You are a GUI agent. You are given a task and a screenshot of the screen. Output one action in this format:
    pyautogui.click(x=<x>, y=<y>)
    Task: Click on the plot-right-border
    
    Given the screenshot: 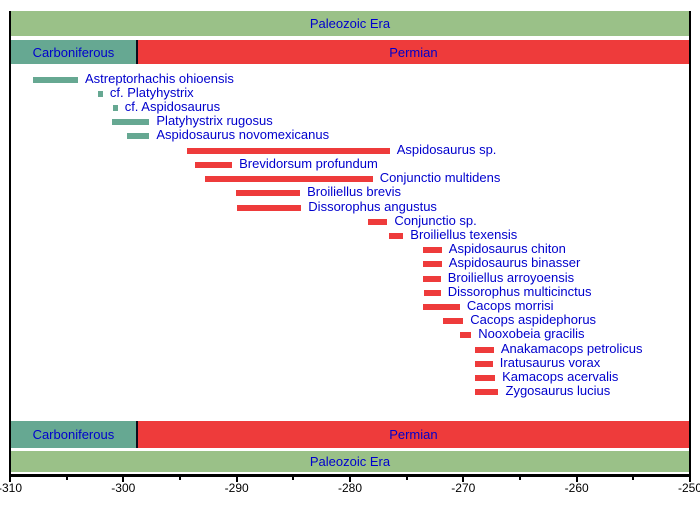 What is the action you would take?
    pyautogui.click(x=690, y=244)
    